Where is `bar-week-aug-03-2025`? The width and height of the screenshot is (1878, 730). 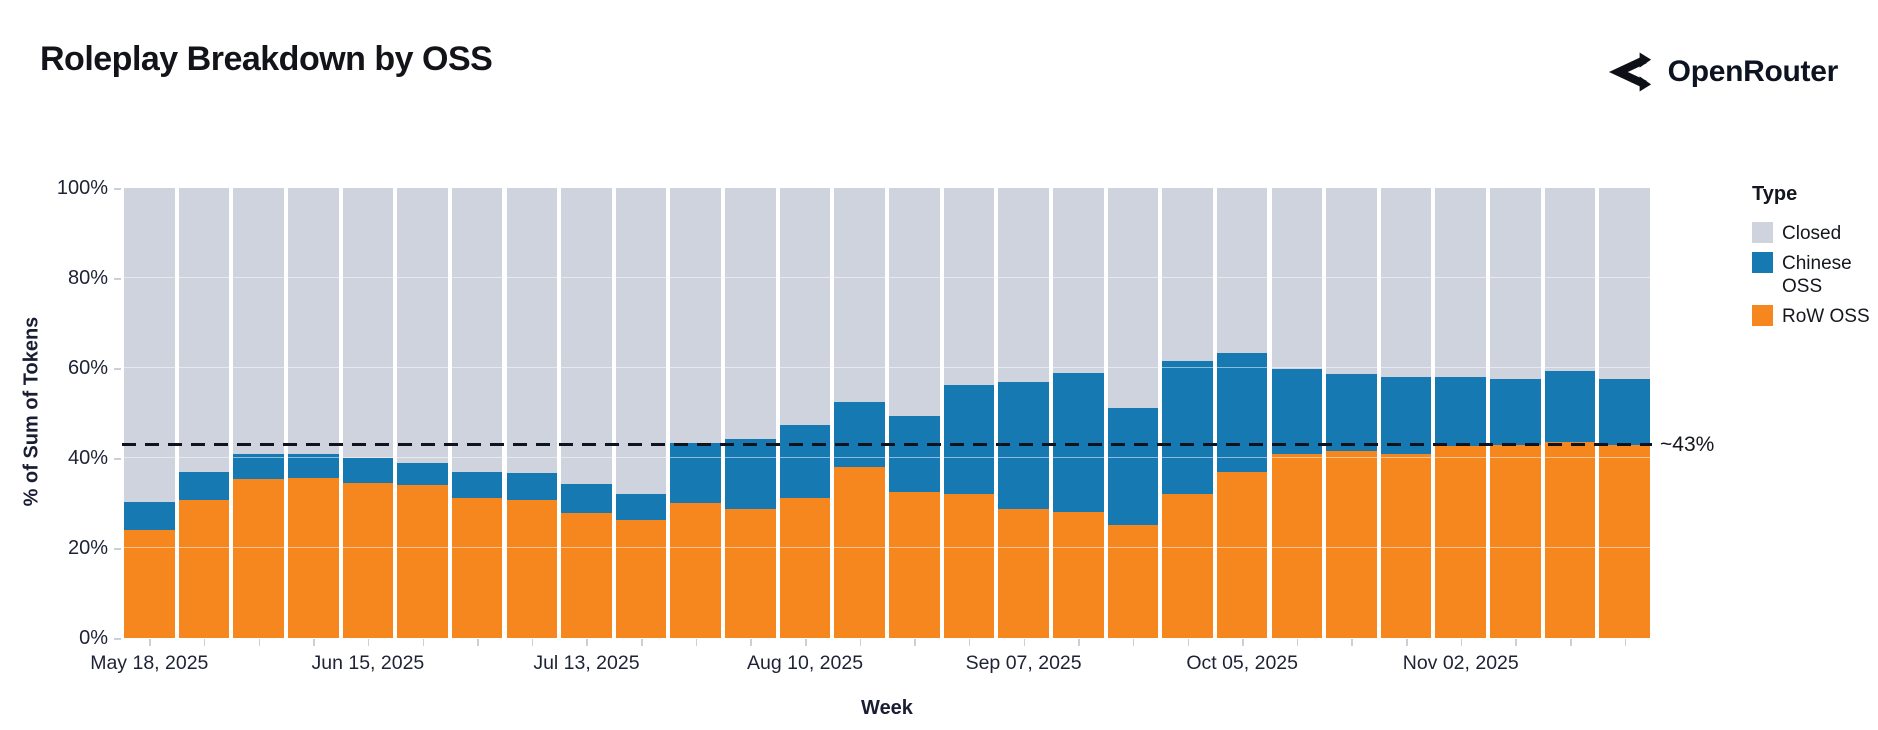 bar-week-aug-03-2025 is located at coordinates (750, 413).